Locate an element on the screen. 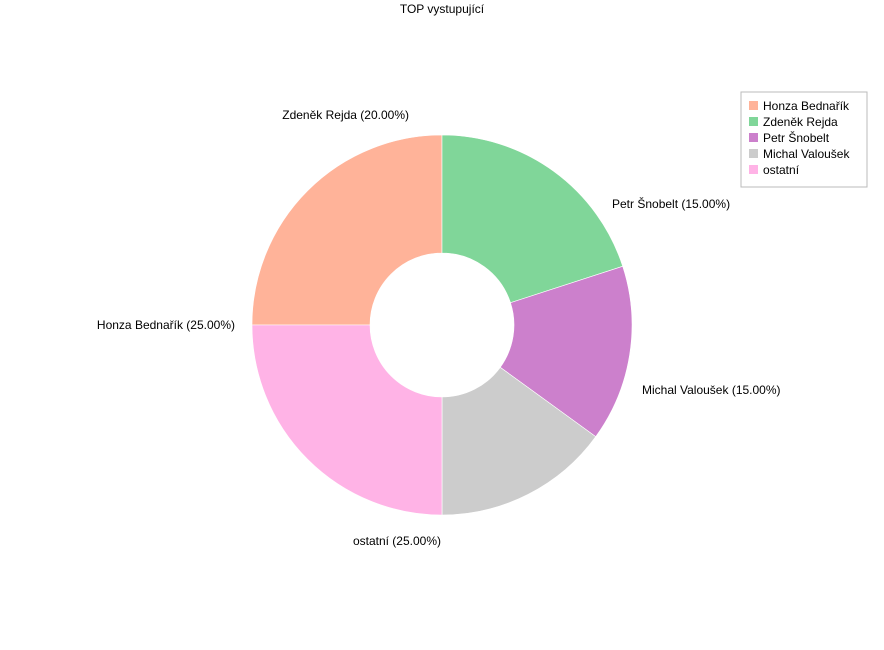 Image resolution: width=884 pixels, height=650 pixels. legend-box is located at coordinates (804, 139).